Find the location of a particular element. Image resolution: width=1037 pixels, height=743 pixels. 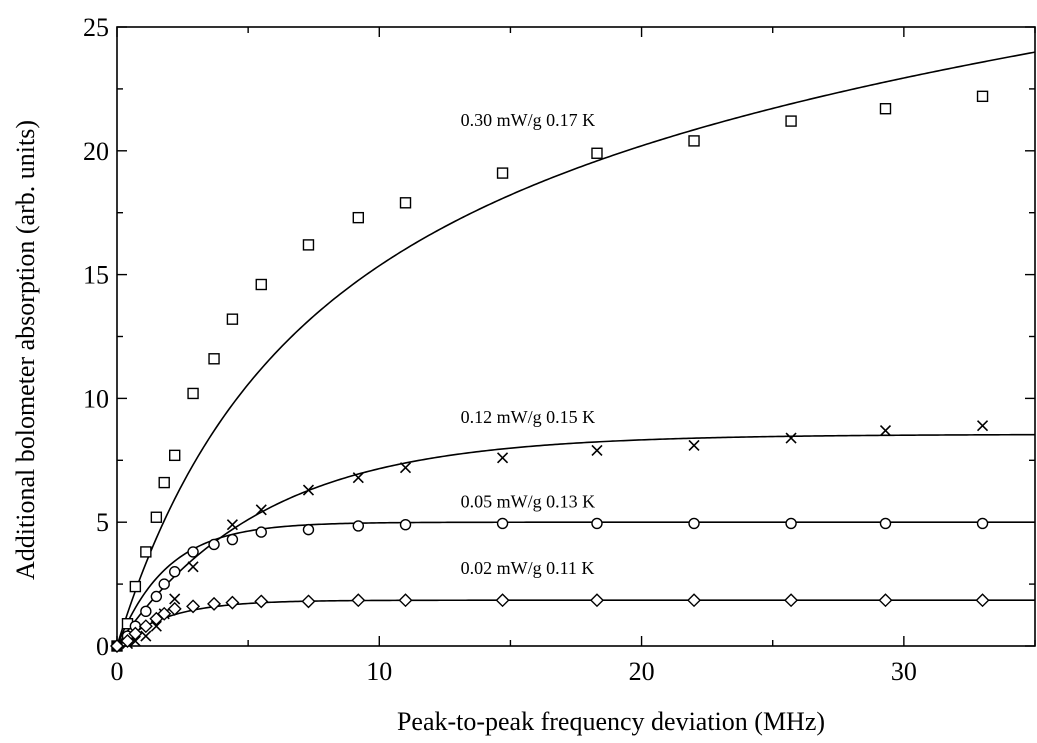

y-tick-label: 10 is located at coordinates (96, 398).